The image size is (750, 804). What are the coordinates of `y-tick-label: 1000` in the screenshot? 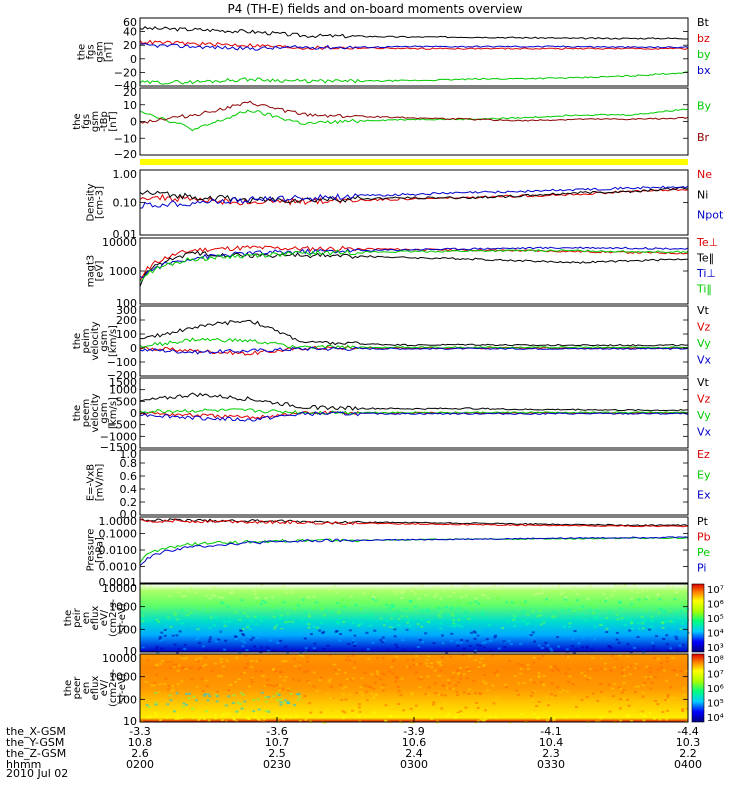 It's located at (123, 271).